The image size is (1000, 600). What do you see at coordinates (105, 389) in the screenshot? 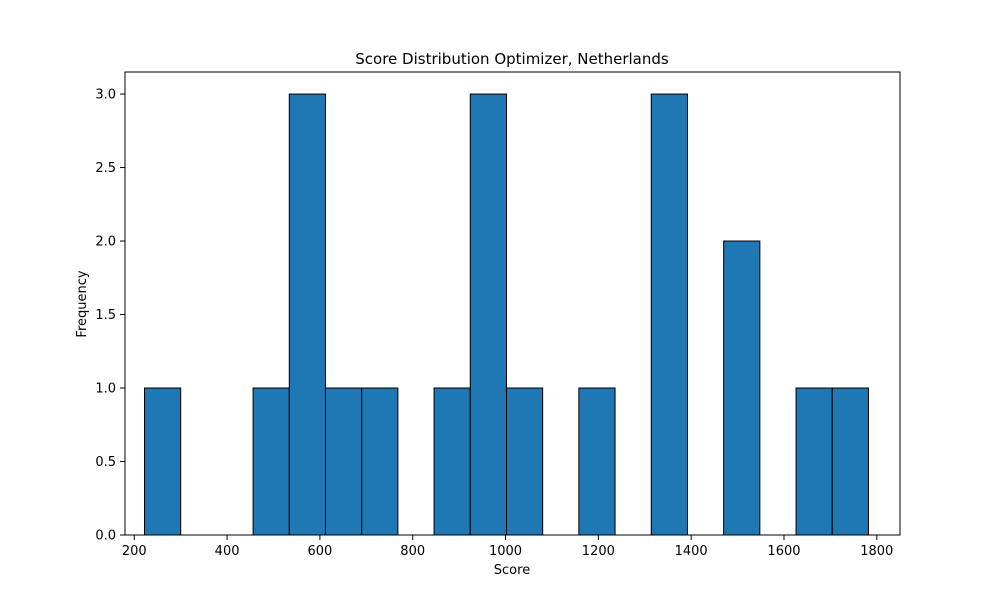
I see `y-tick-label: 1.0` at bounding box center [105, 389].